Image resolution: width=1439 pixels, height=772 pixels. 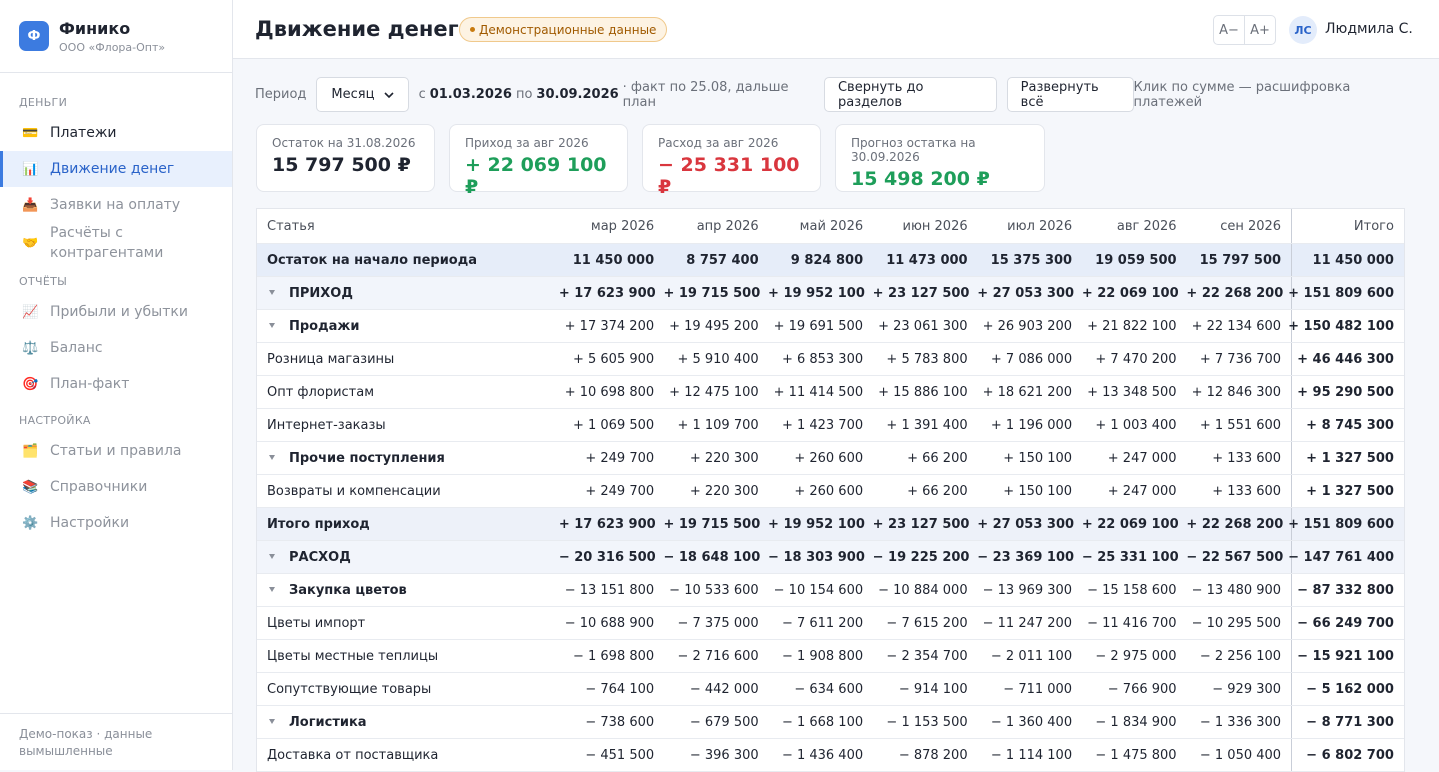 What do you see at coordinates (362, 94) in the screenshot?
I see `period-select: Месяц` at bounding box center [362, 94].